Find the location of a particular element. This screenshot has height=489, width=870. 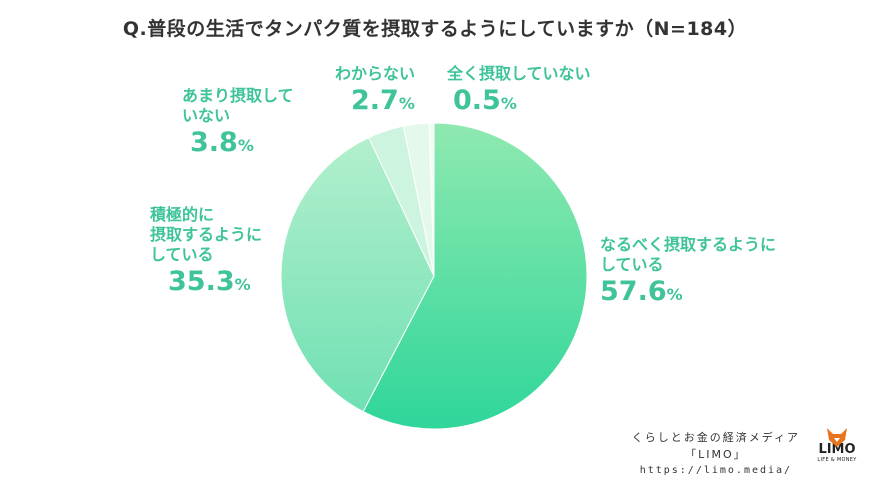

slice-label-4-line1: 全く摂取していない is located at coordinates (519, 73).